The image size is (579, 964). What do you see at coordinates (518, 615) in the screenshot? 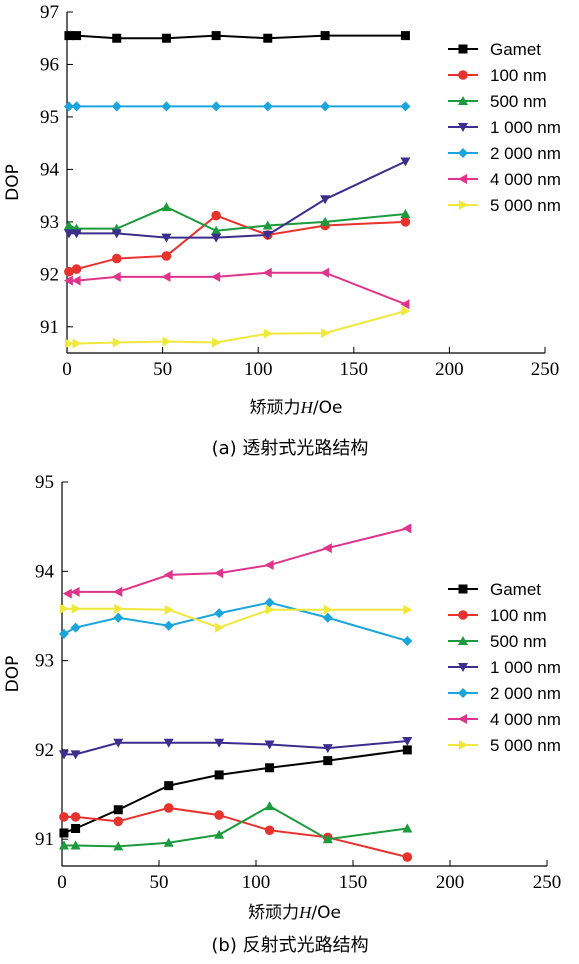
I see `legend-label: 100 nm` at bounding box center [518, 615].